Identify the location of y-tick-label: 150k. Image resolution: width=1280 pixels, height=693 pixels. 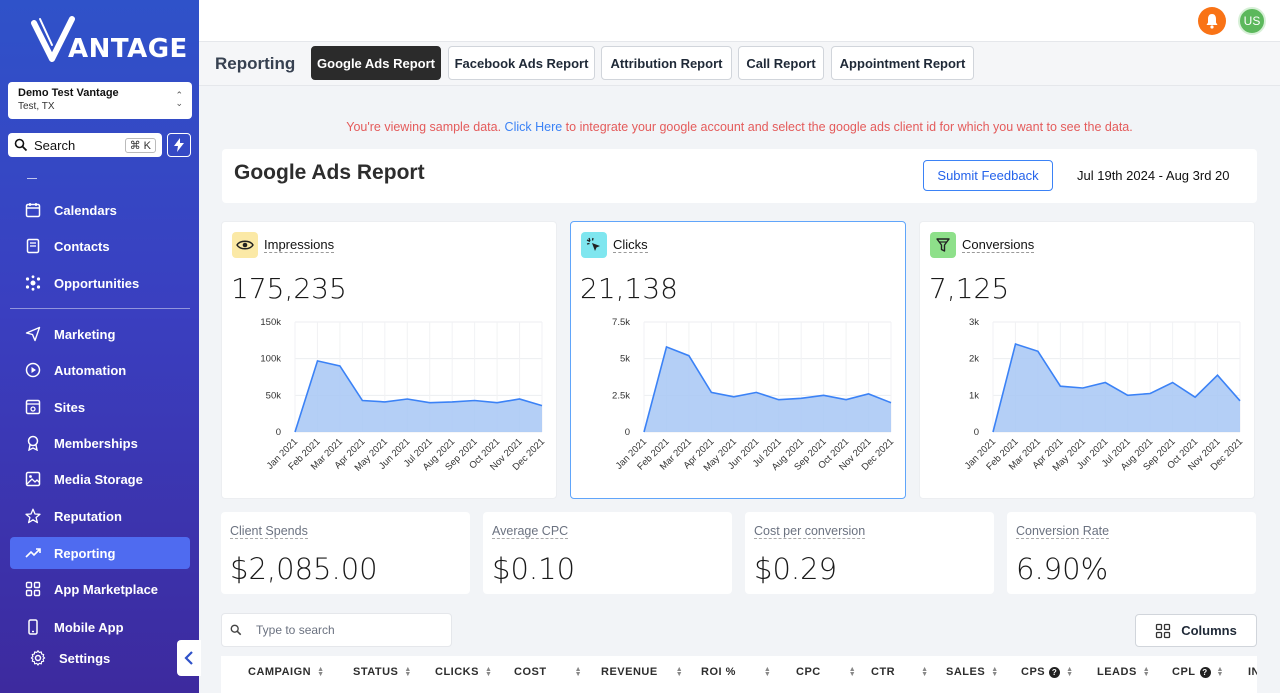
(270, 322).